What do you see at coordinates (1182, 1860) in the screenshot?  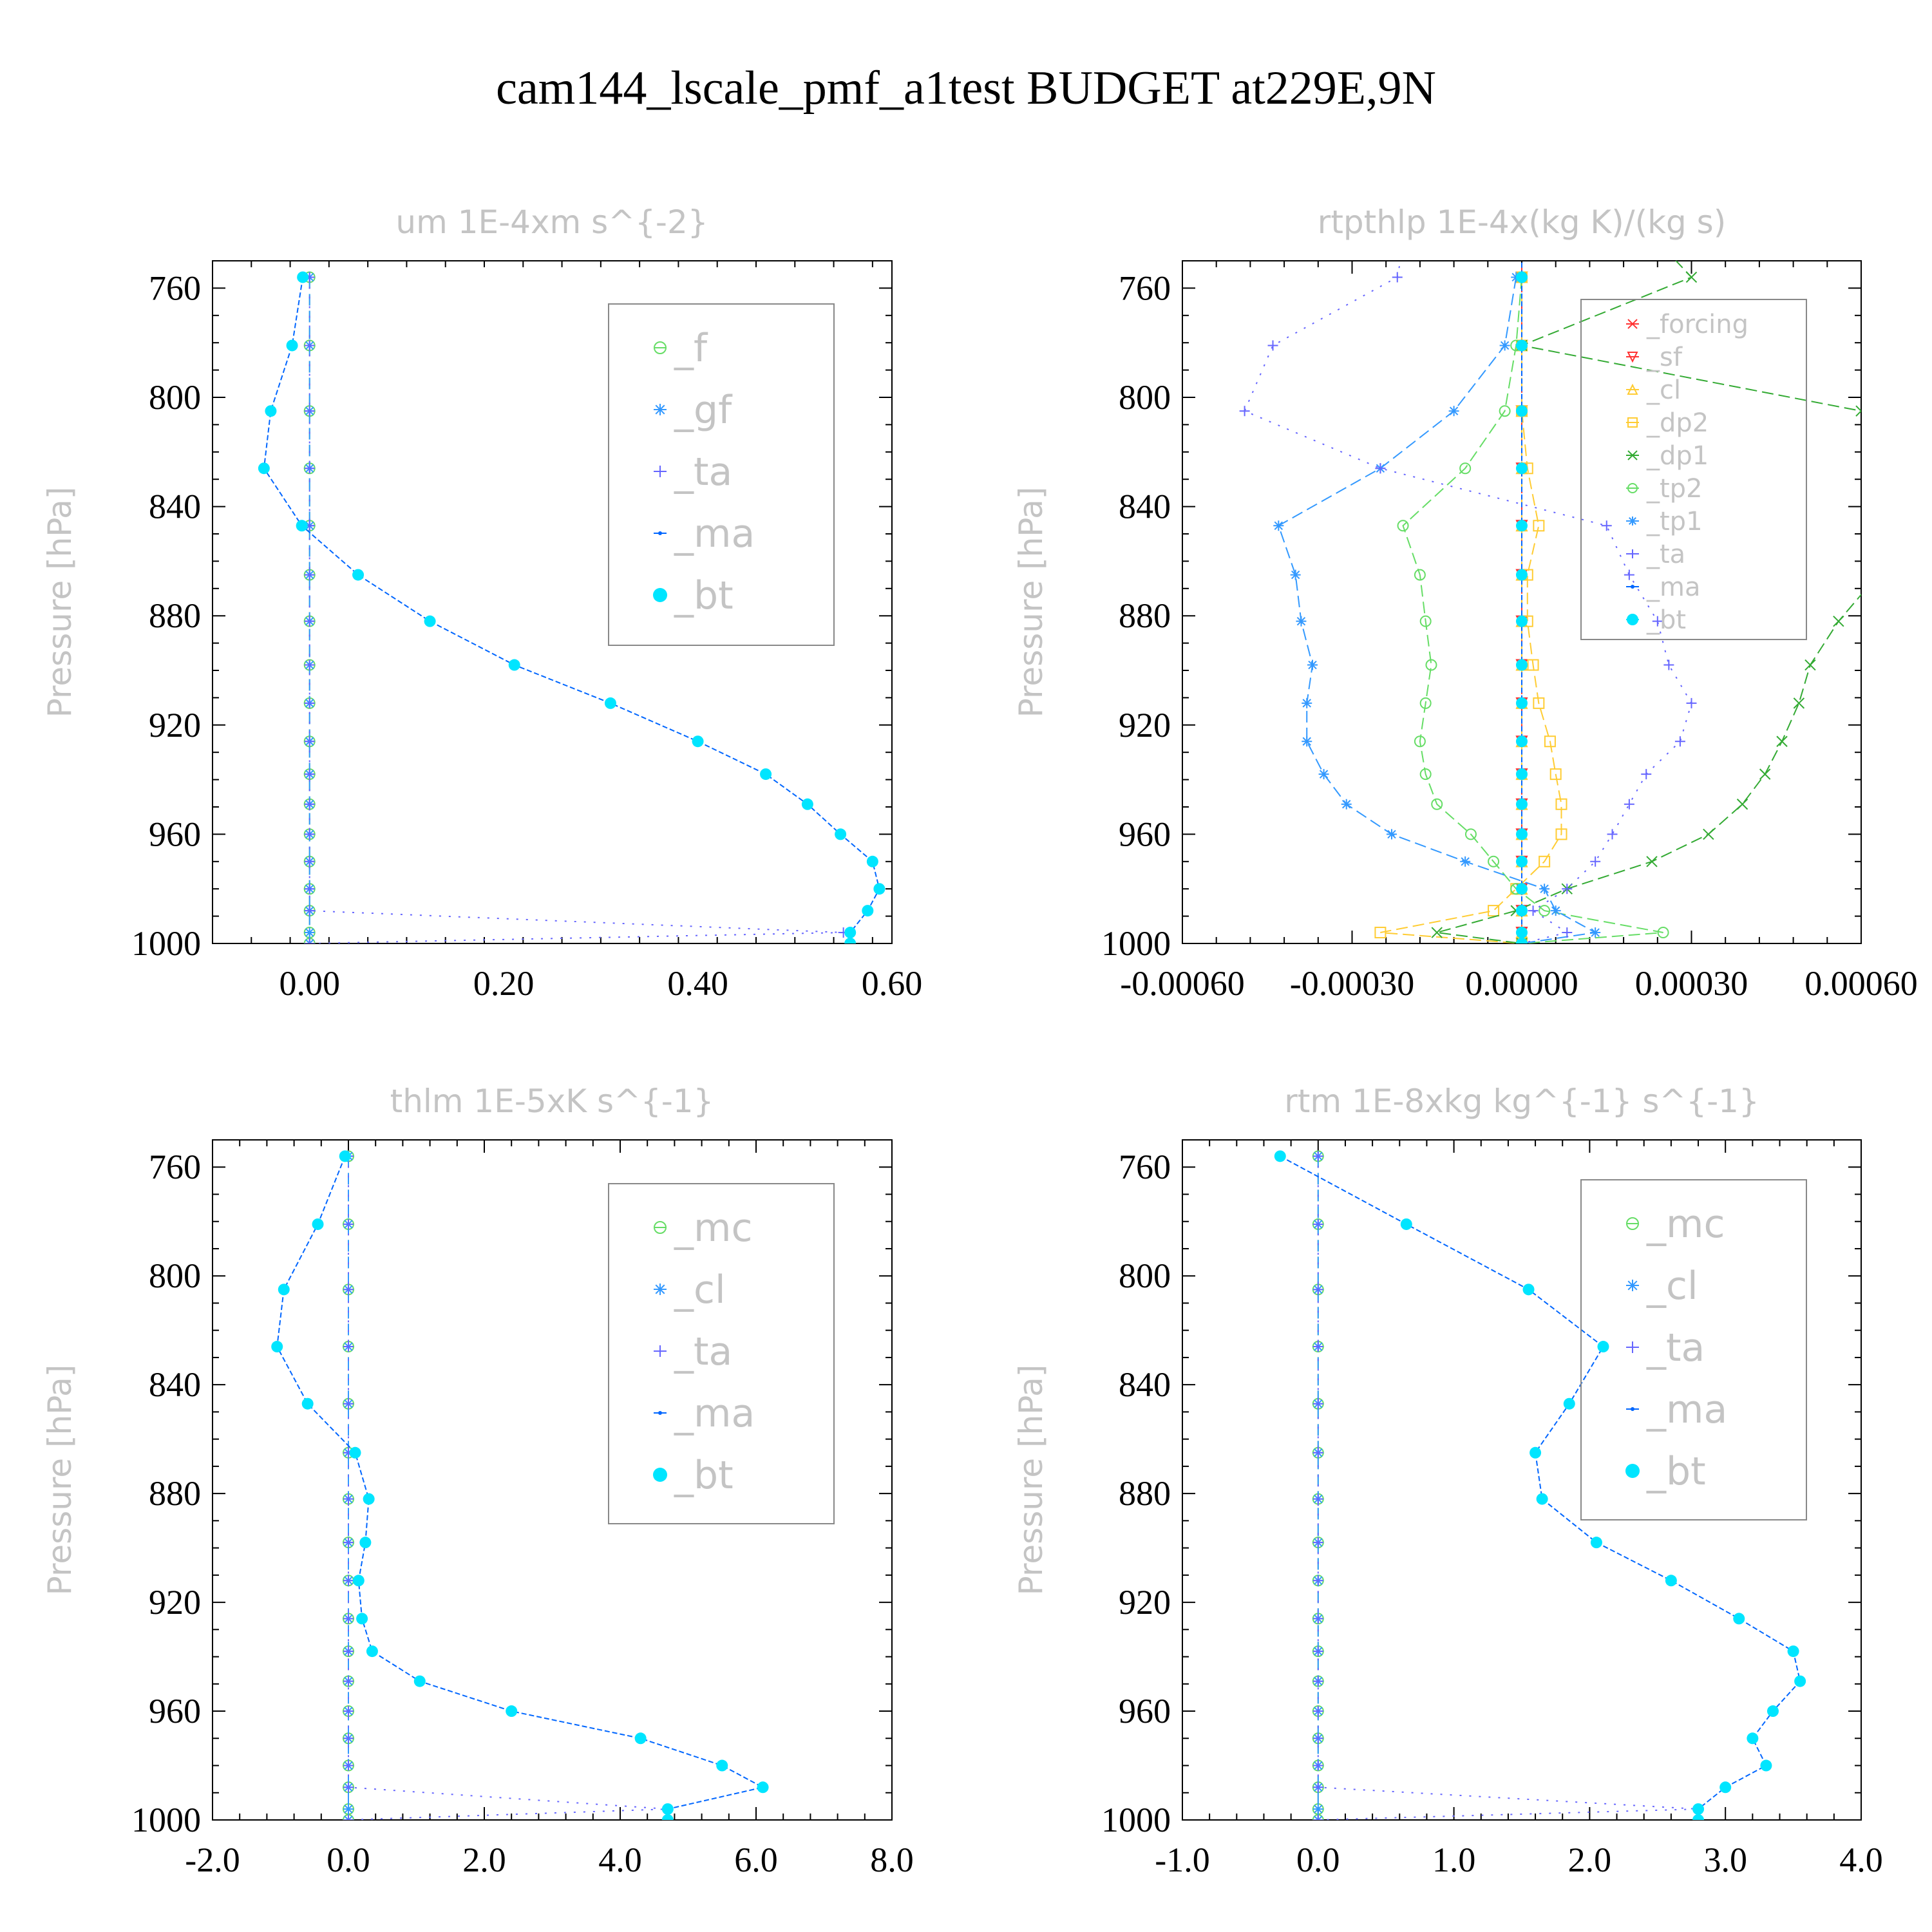 I see `x-tick-label: -1.0` at bounding box center [1182, 1860].